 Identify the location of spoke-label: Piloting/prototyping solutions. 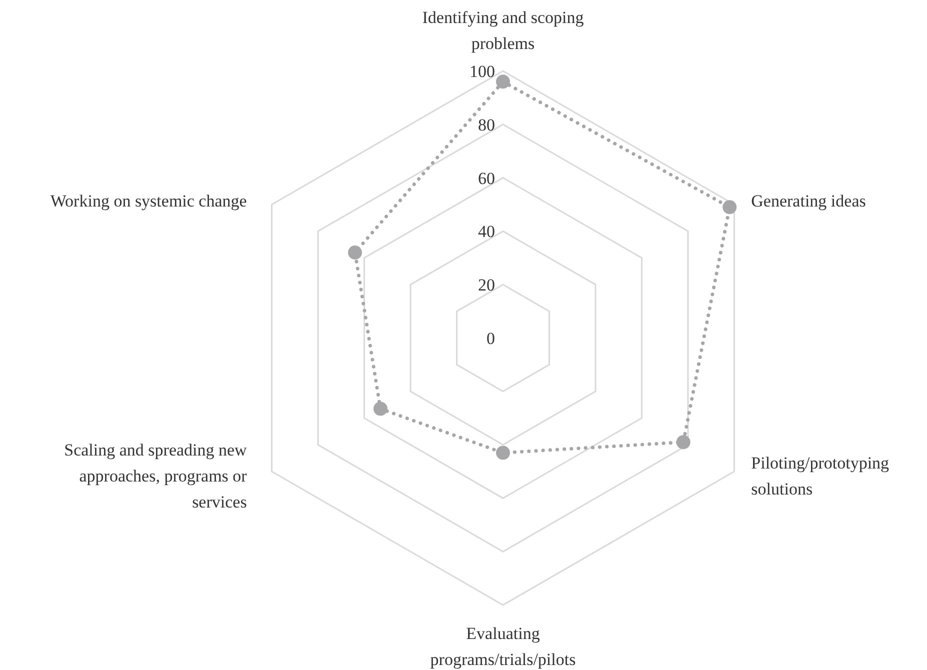
(820, 476).